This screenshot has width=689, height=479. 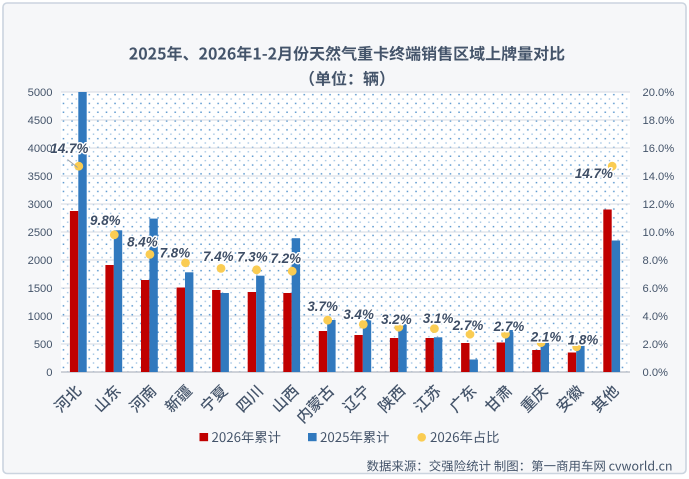 What do you see at coordinates (105, 220) in the screenshot?
I see `svg-text: 9.8%` at bounding box center [105, 220].